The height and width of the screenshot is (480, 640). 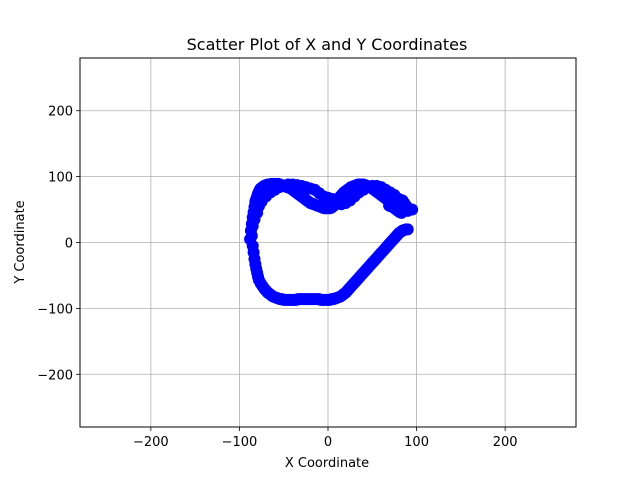 I want to click on y-tick-label: −200, so click(x=55, y=375).